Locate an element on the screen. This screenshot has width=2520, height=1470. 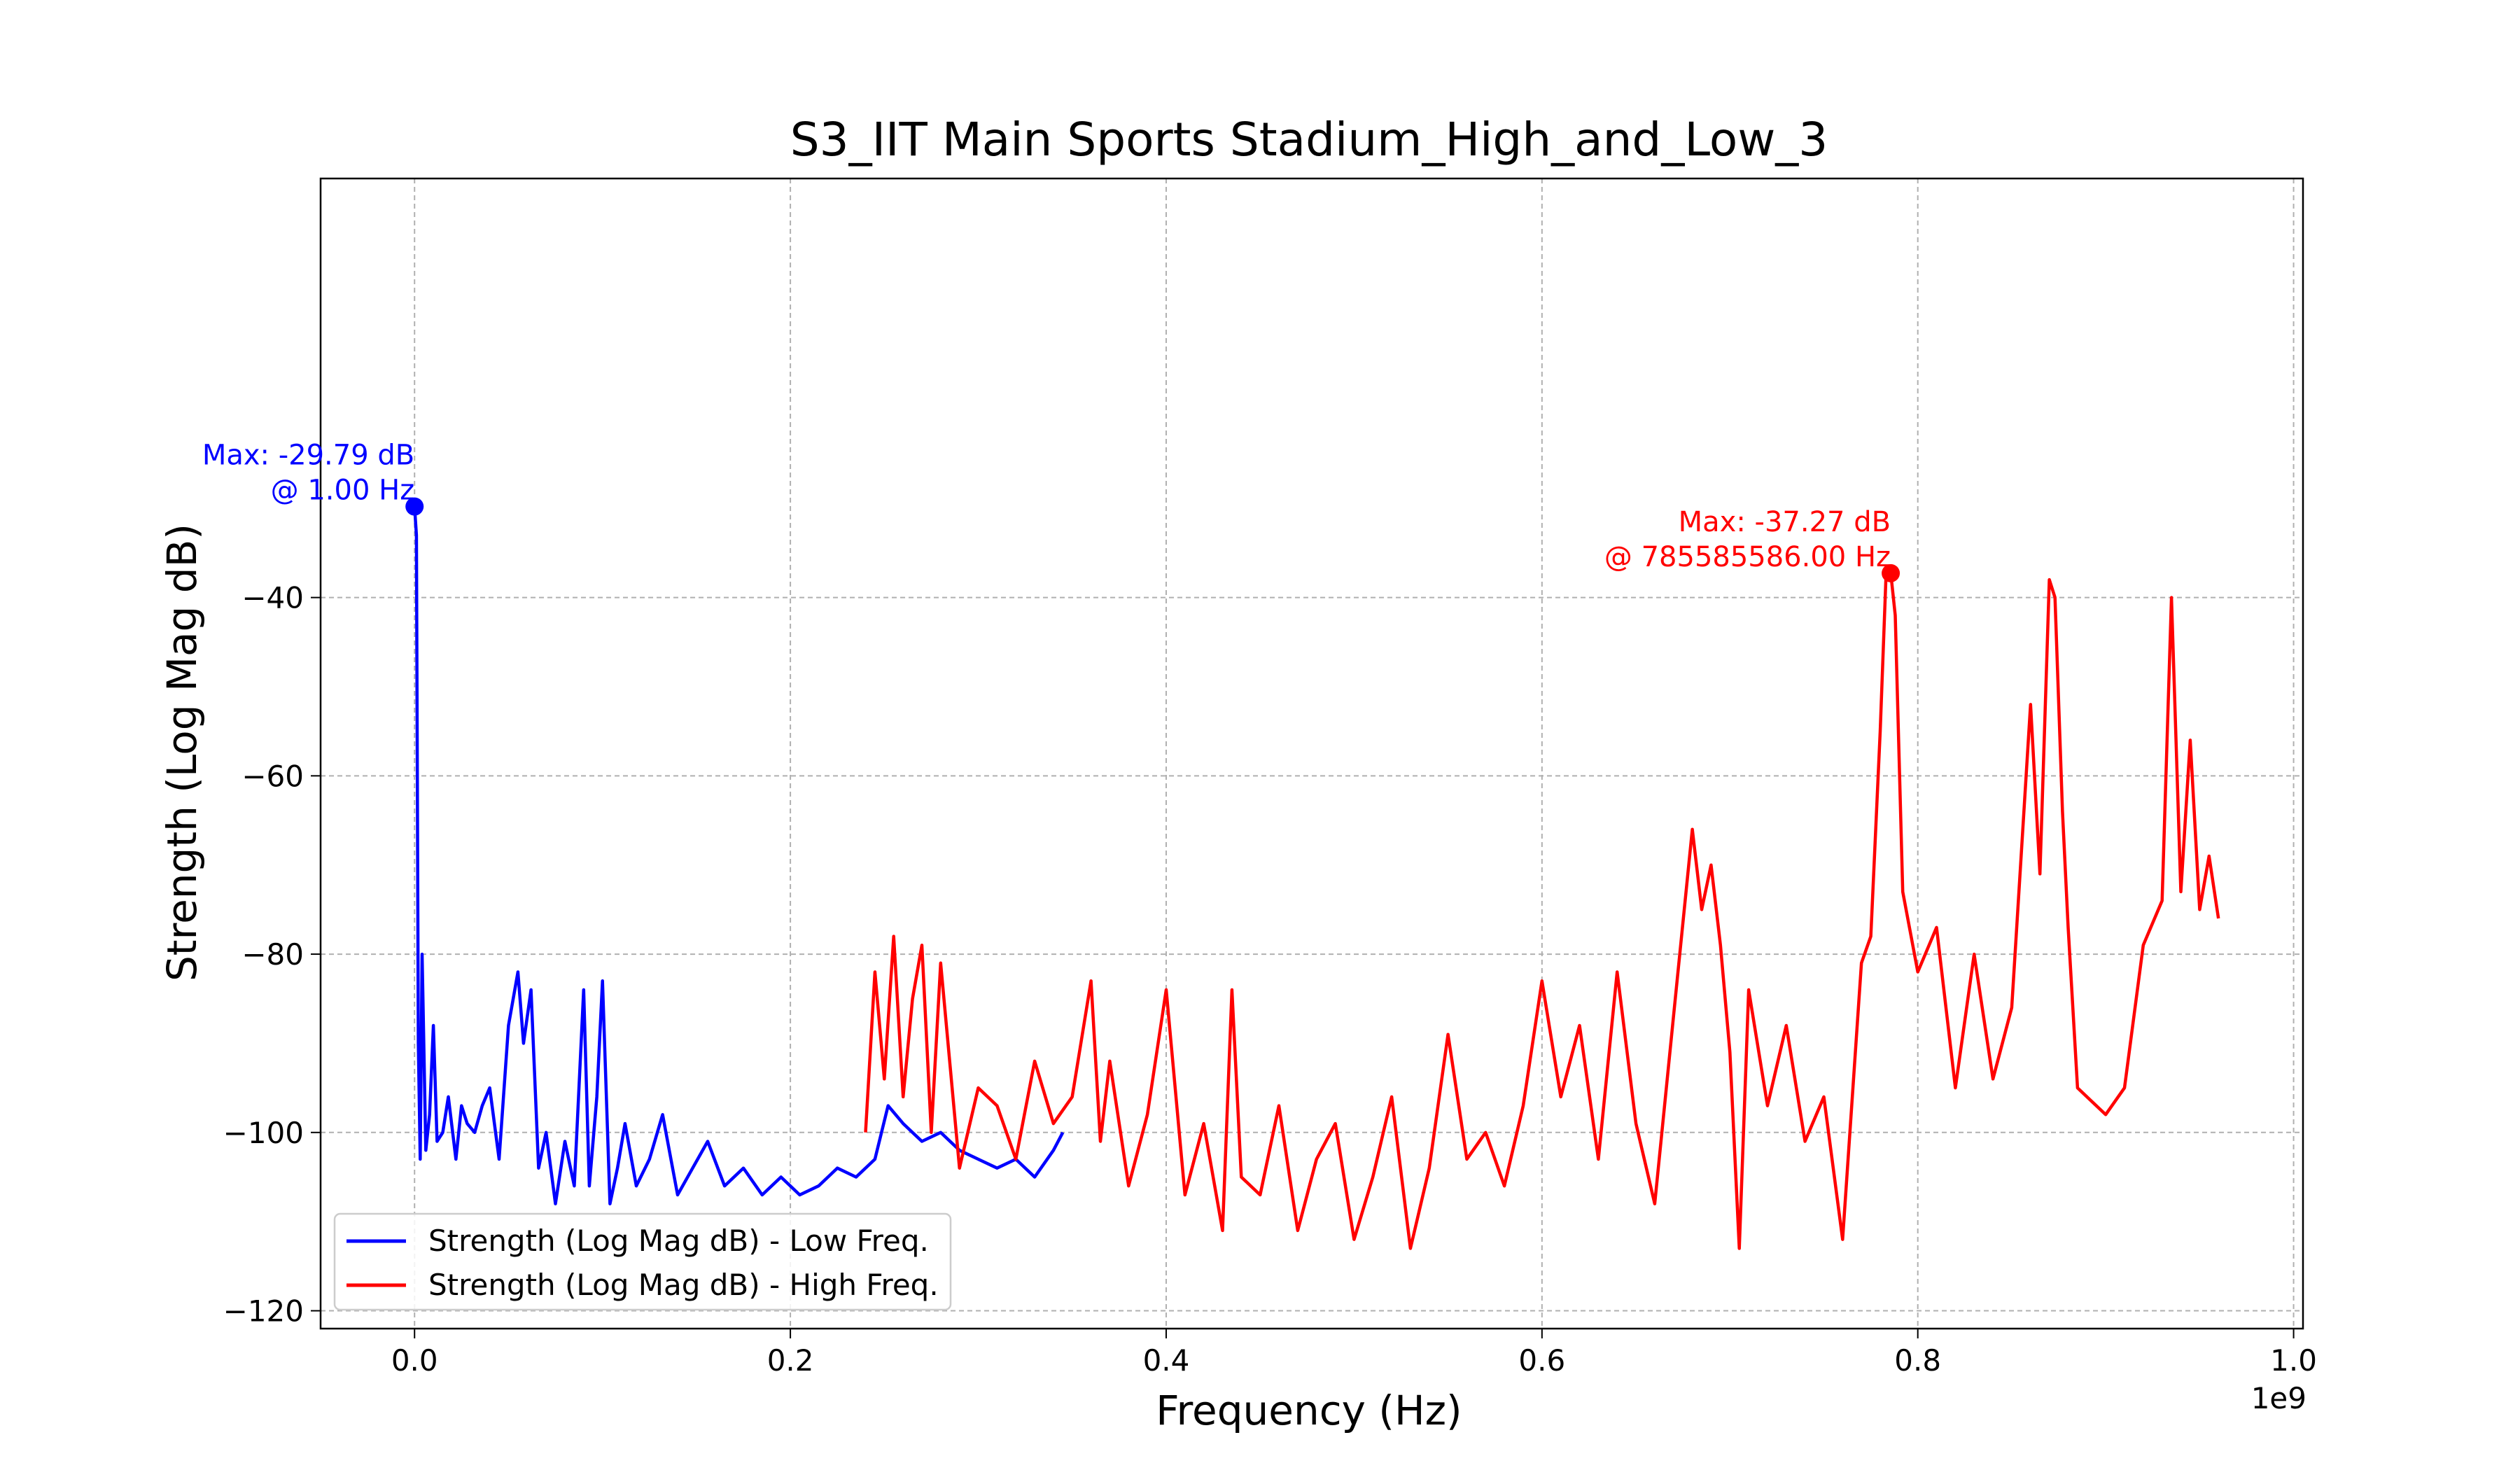
max-annotation-value: Max: -37.27 dB is located at coordinates (1785, 522).